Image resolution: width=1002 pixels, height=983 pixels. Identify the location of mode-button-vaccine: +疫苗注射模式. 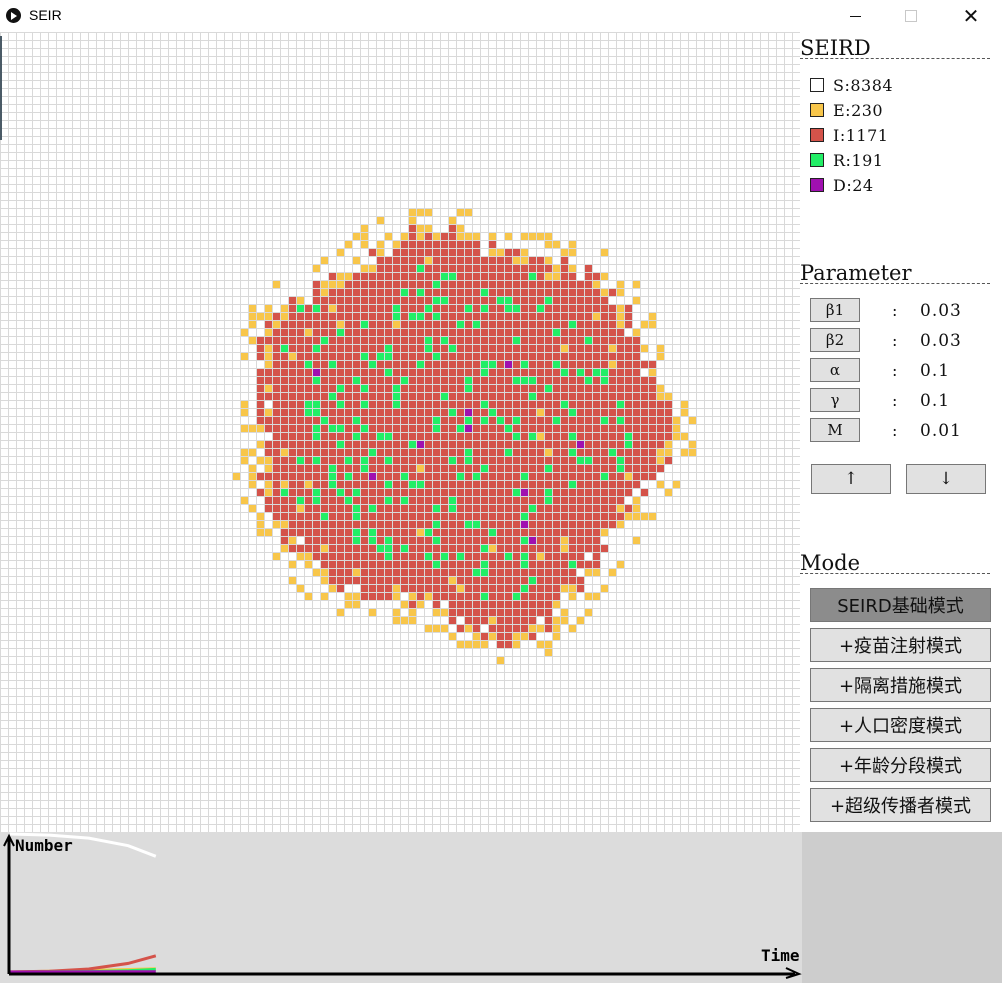
(900, 645).